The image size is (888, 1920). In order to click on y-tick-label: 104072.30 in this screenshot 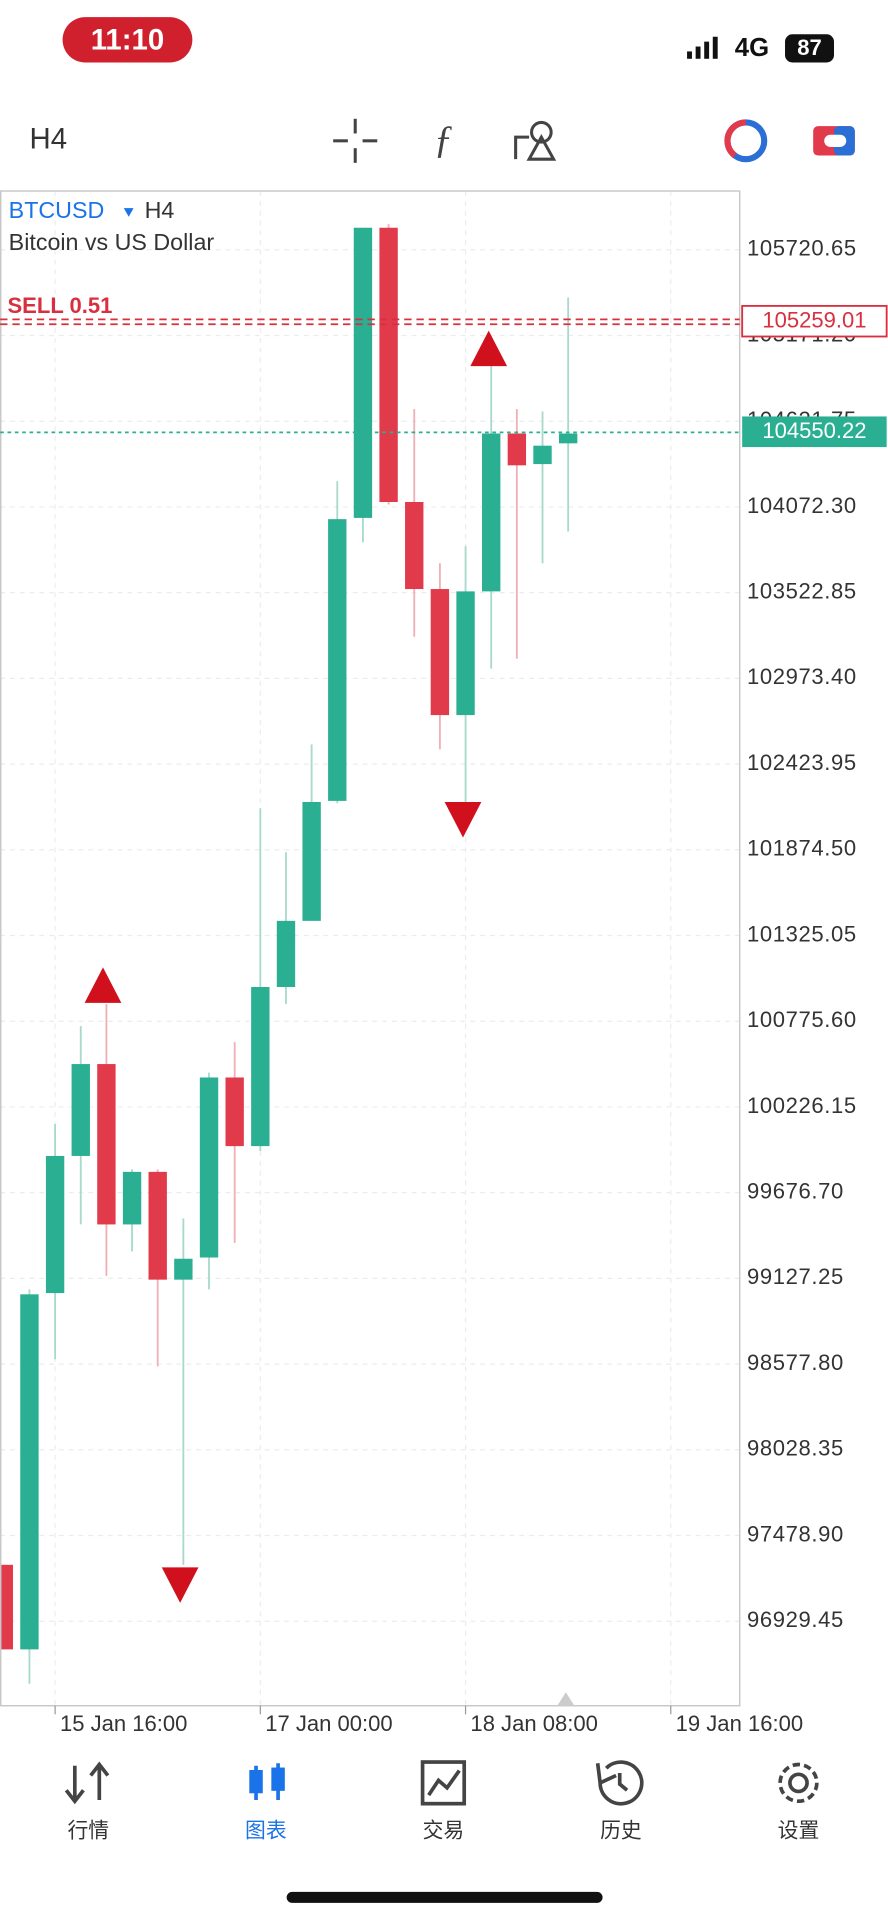, I will do `click(802, 505)`.